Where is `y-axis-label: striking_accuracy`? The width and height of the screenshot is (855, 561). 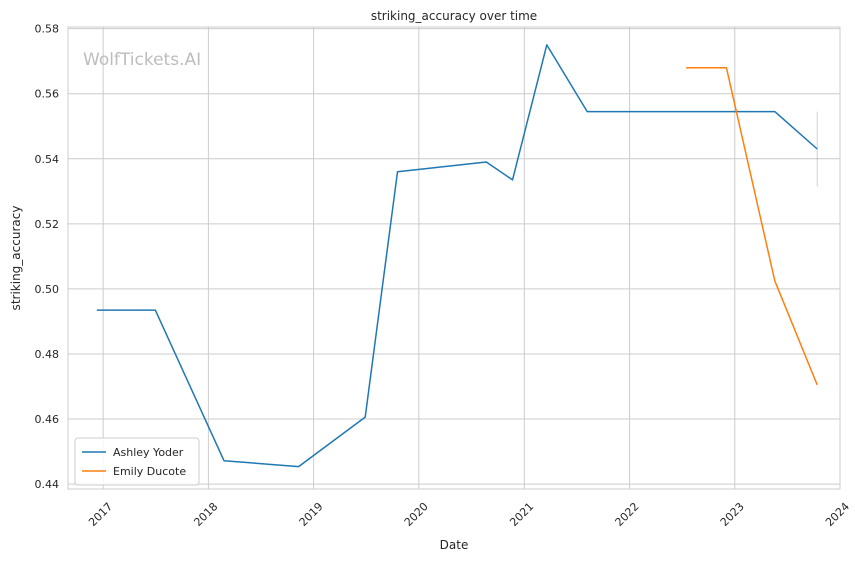 y-axis-label: striking_accuracy is located at coordinates (16, 258).